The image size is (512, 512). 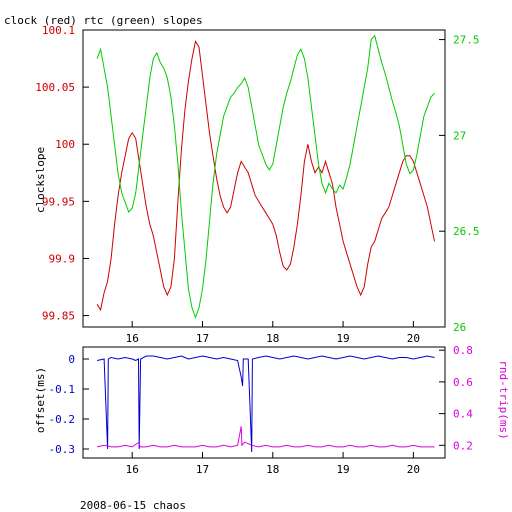 I want to click on top-x-ticks: 16 17 18 19 20, so click(x=273, y=333).